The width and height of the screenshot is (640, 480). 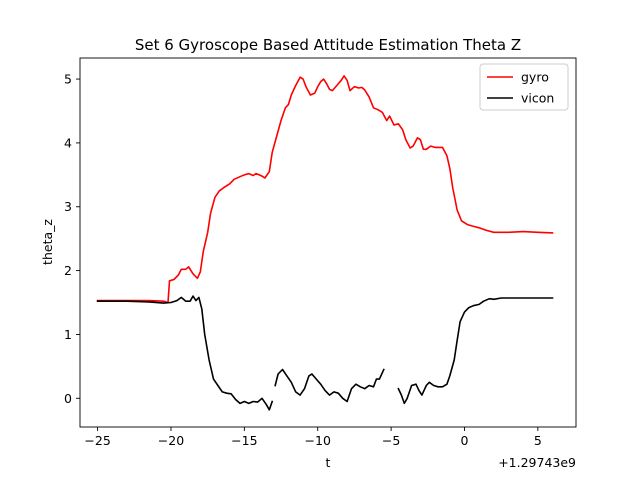 What do you see at coordinates (537, 462) in the screenshot?
I see `x-offset-label: +1.29743e9` at bounding box center [537, 462].